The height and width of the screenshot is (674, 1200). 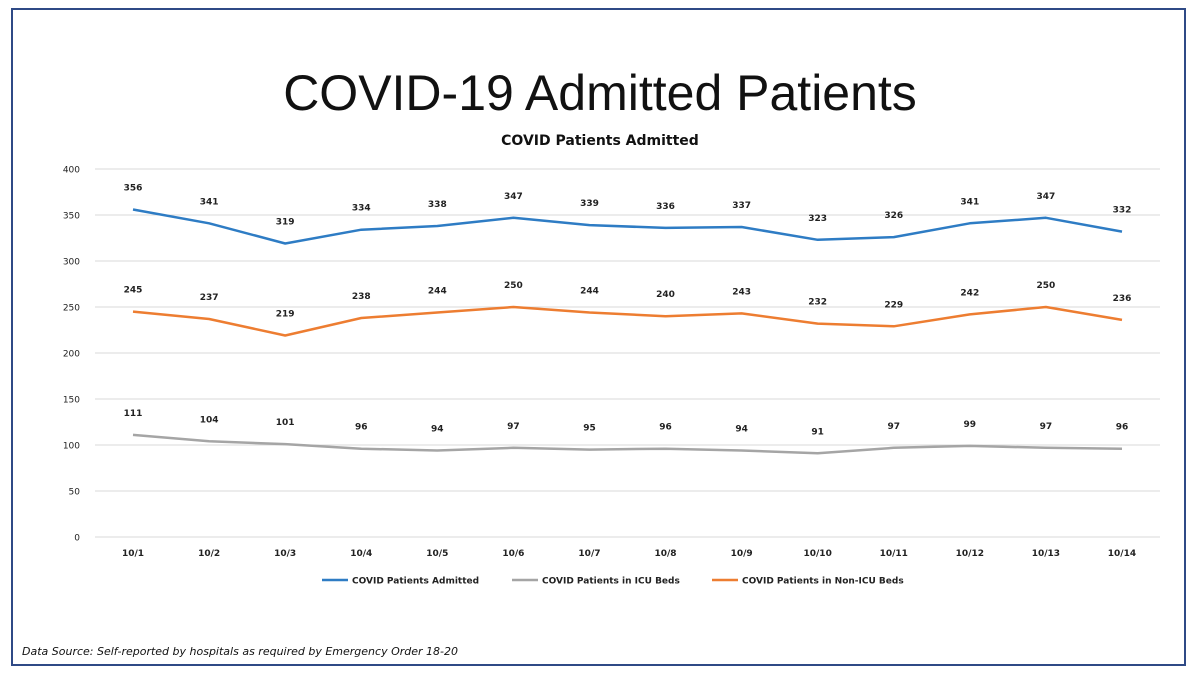 What do you see at coordinates (285, 223) in the screenshot?
I see `data-label: 319` at bounding box center [285, 223].